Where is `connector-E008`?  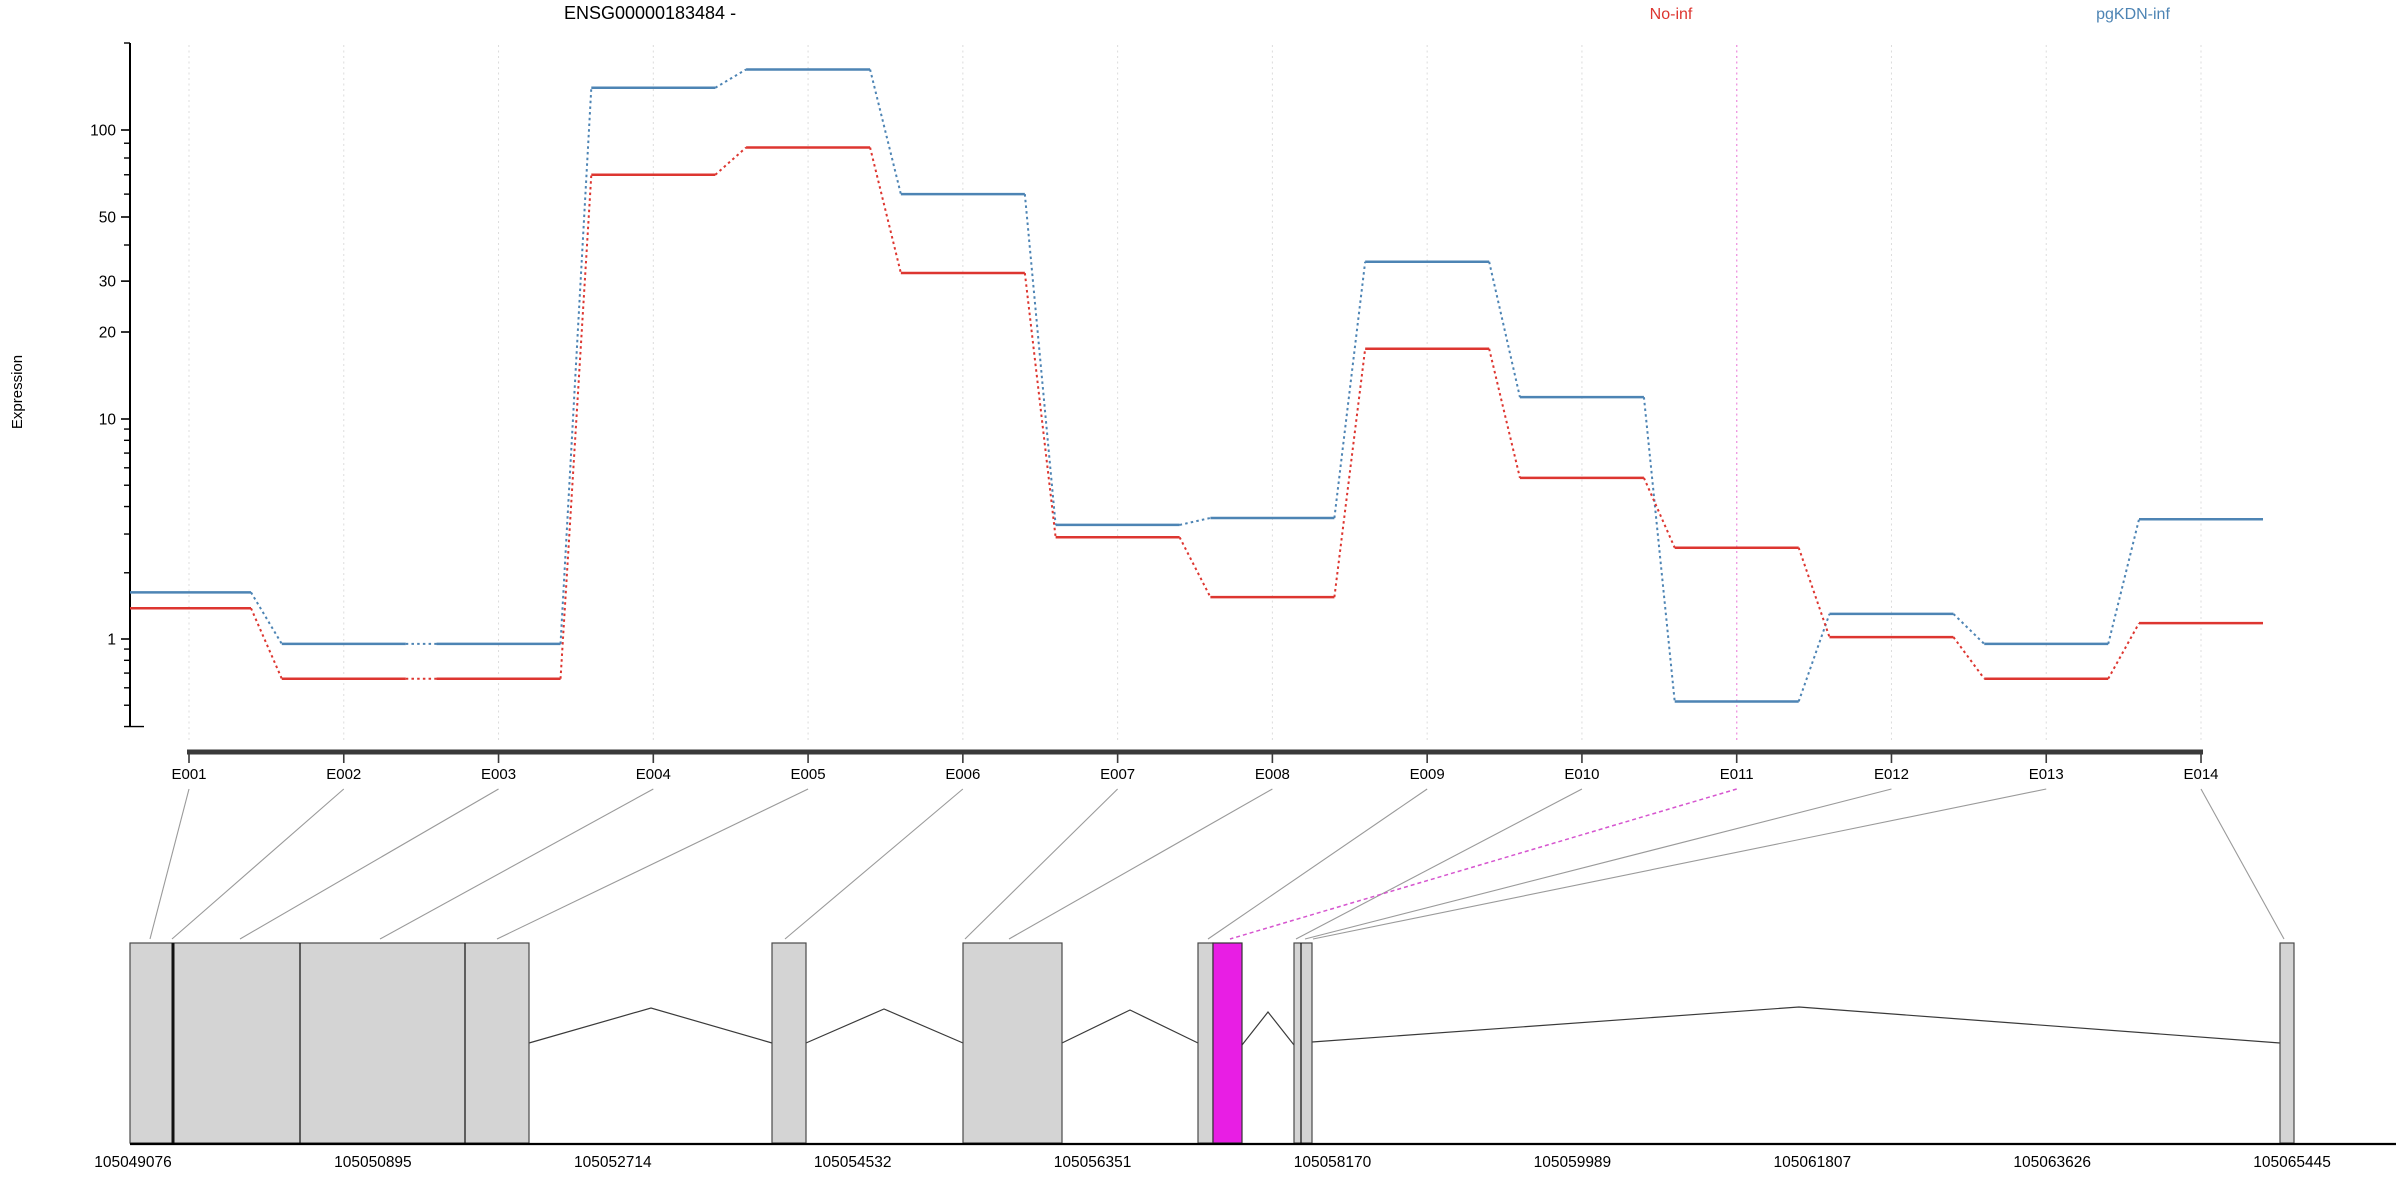
connector-E008 is located at coordinates (1140, 864).